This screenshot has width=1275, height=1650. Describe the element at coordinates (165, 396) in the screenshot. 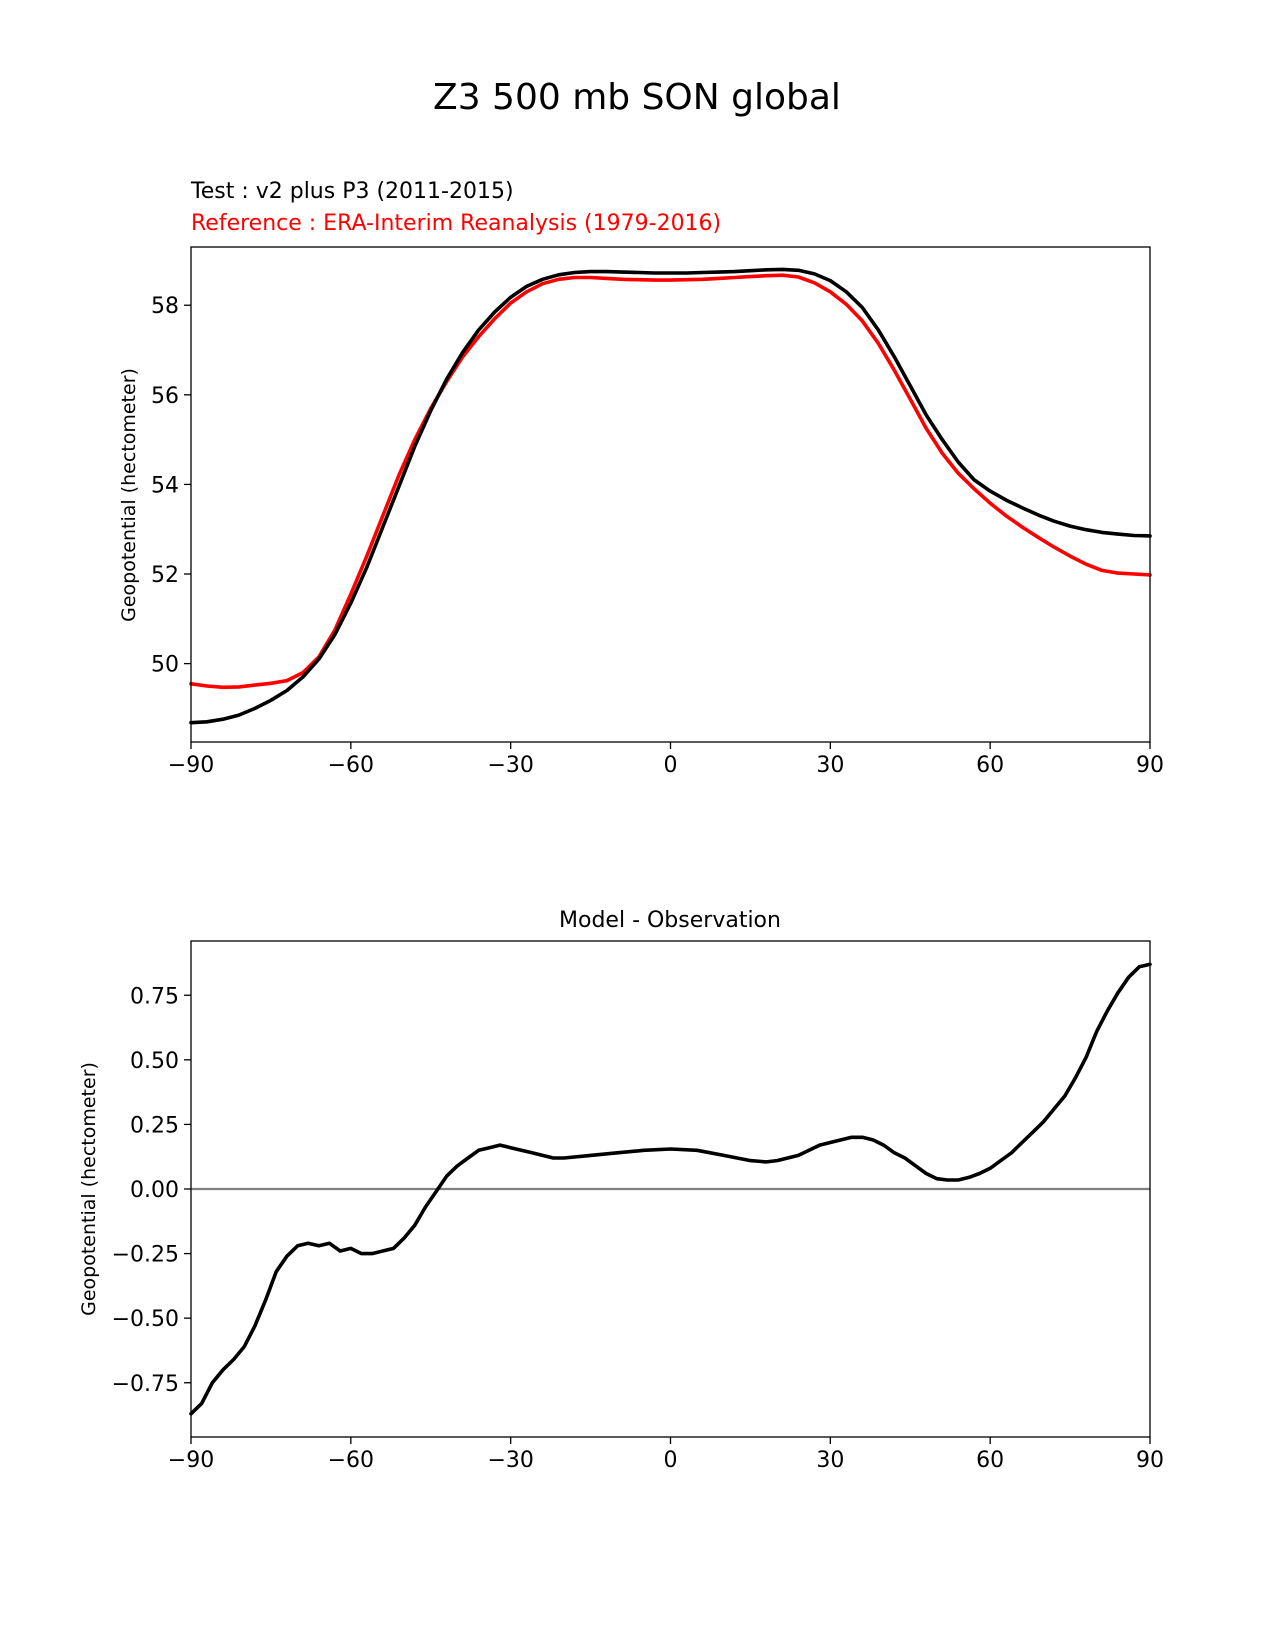

I see `y-tick-label: 56` at that location.